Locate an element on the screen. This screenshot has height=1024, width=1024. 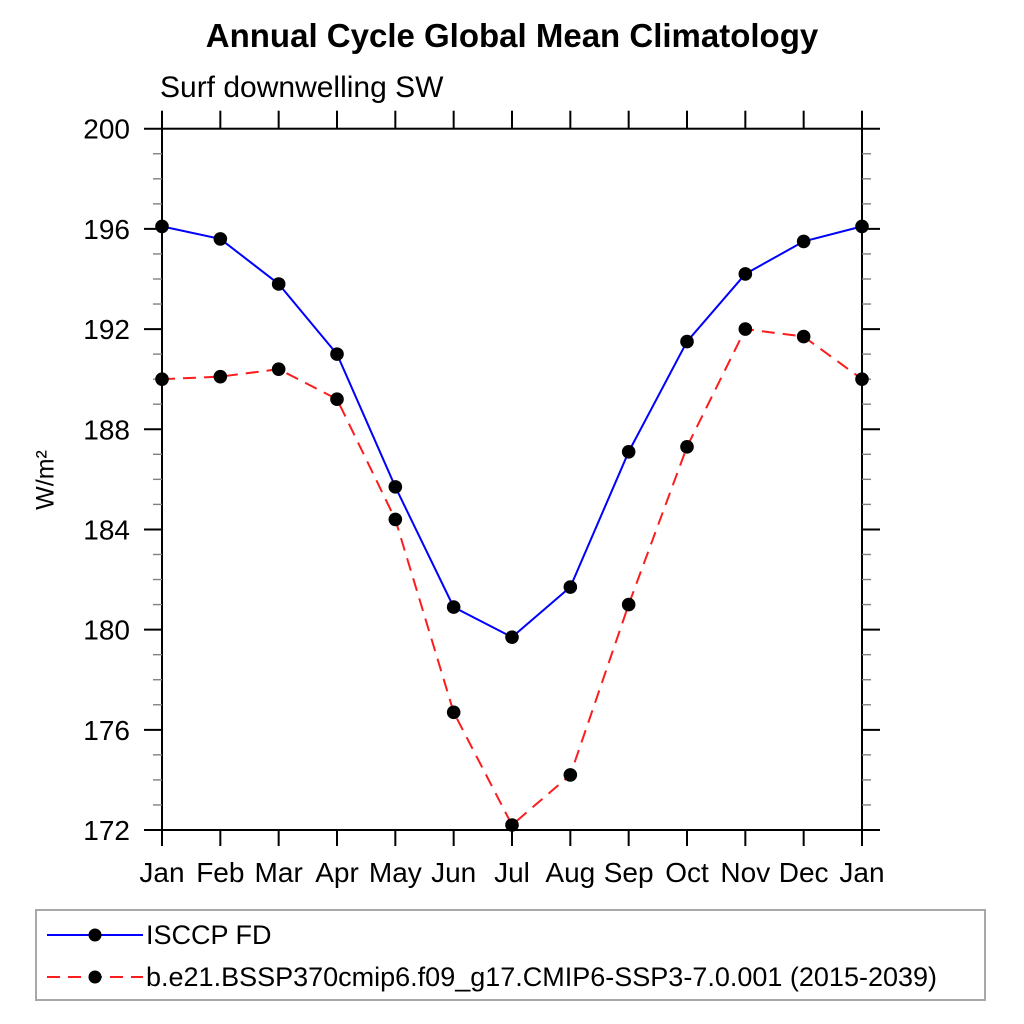
svg-text: 192 is located at coordinates (106, 329).